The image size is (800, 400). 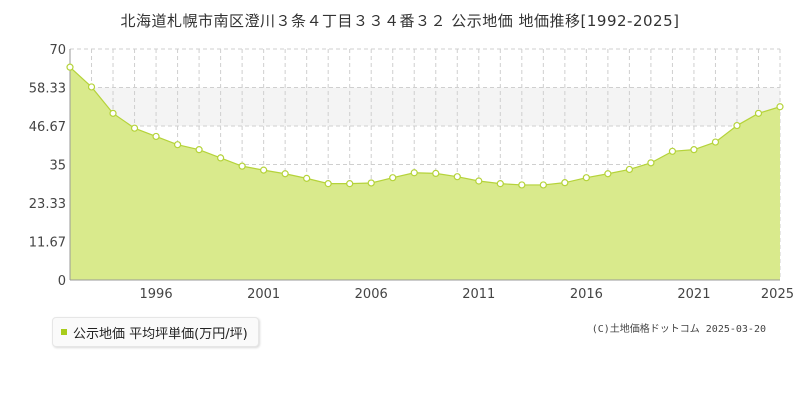 I want to click on band-rect, so click(x=425, y=106).